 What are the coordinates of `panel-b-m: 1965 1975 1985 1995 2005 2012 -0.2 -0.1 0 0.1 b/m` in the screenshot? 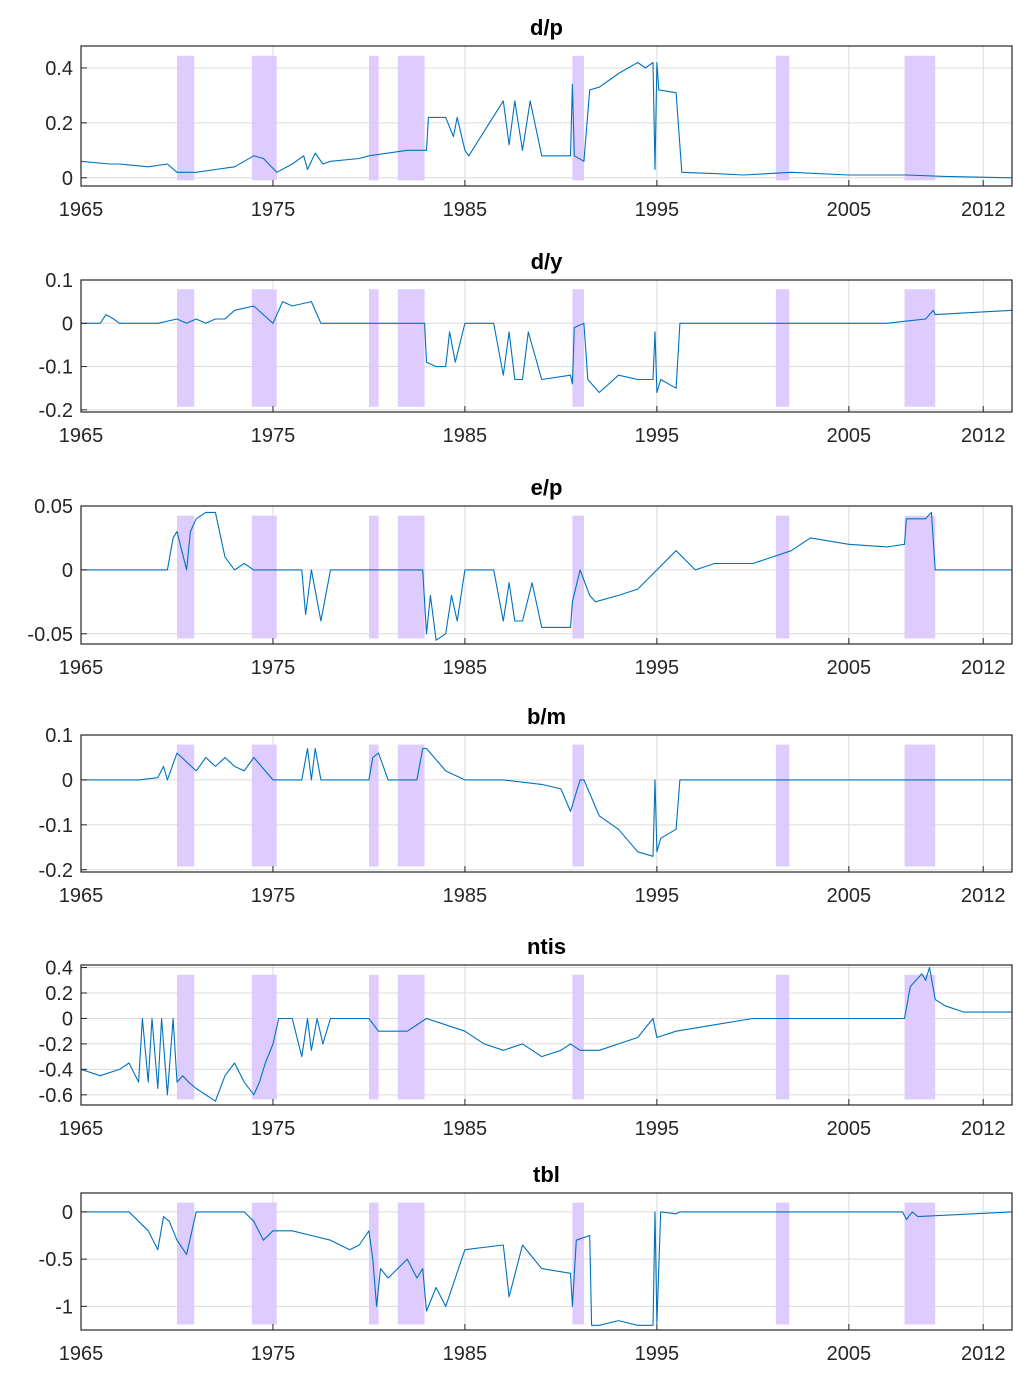 It's located at (526, 805).